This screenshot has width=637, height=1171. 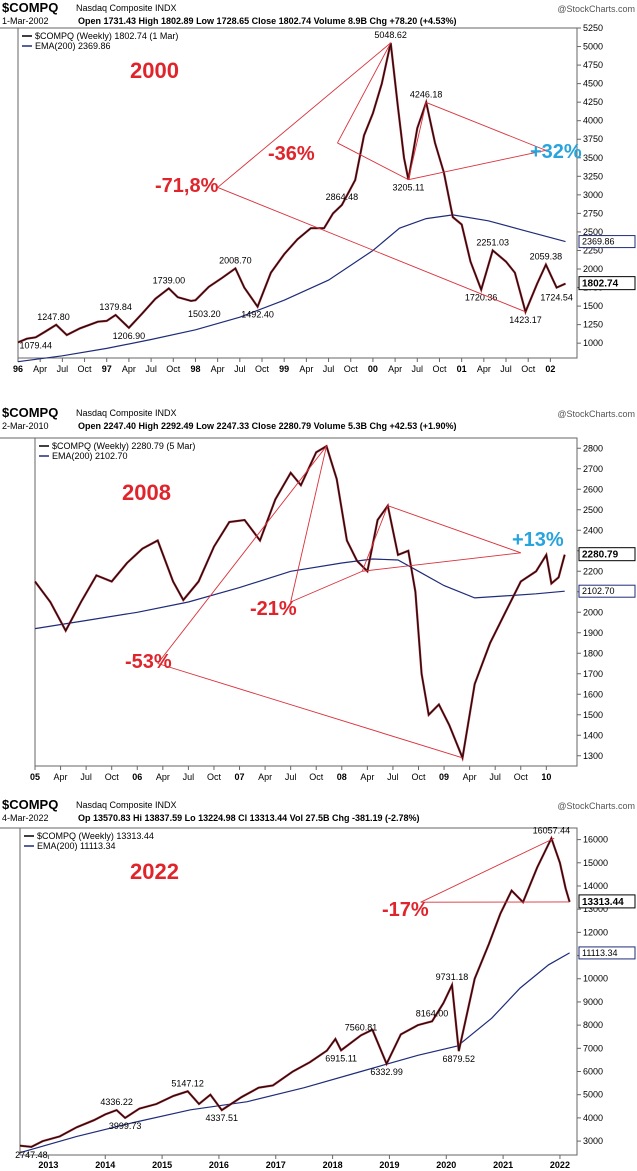 What do you see at coordinates (593, 325) in the screenshot?
I see `y-tick-label: 1250` at bounding box center [593, 325].